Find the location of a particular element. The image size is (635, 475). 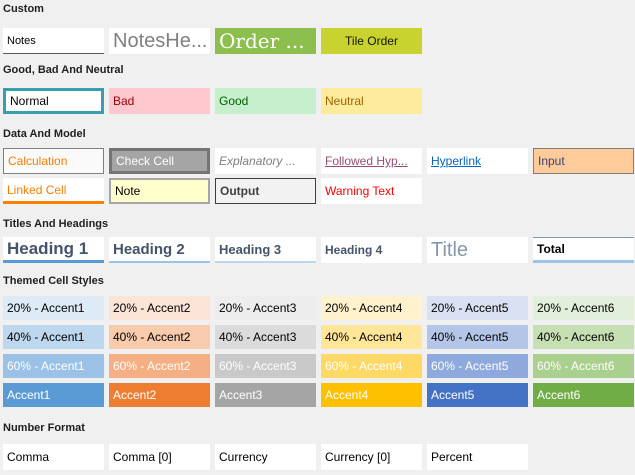

style-tile-percent: Percent is located at coordinates (477, 457).